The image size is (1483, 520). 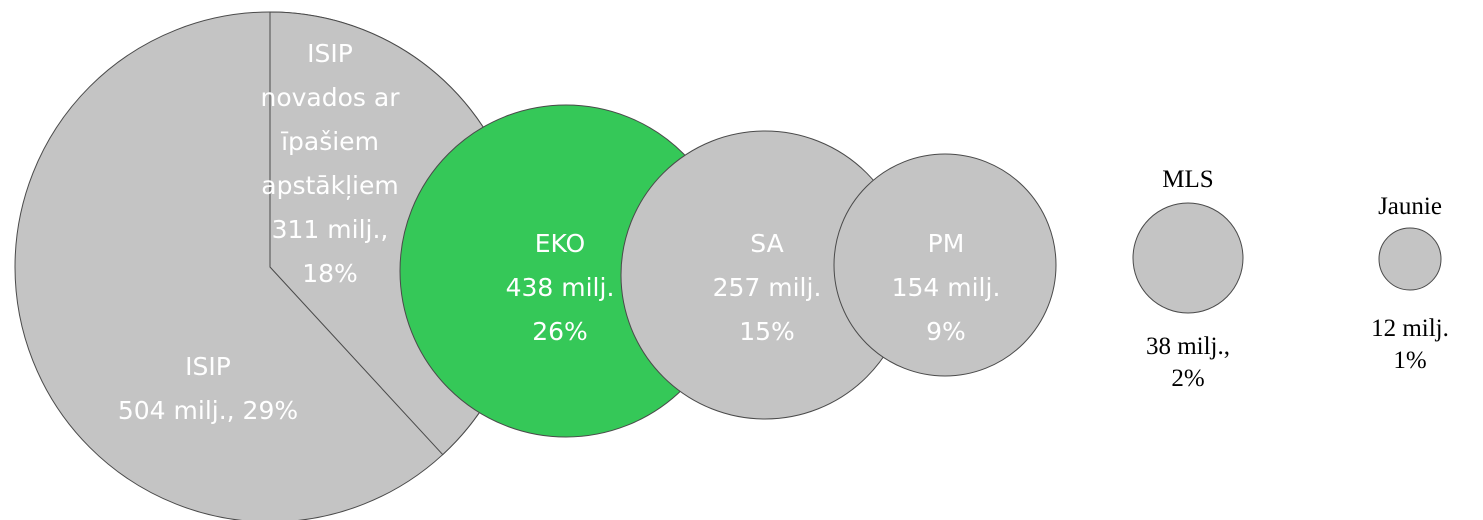 I want to click on pm-label-line: PM, so click(x=946, y=243).